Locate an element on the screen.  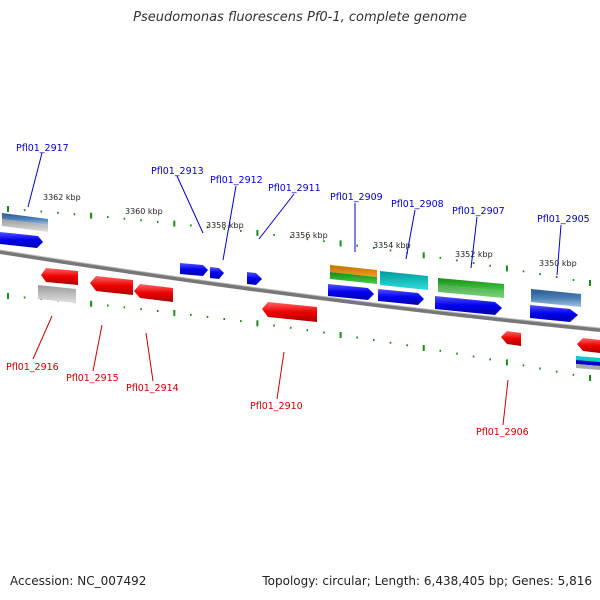
accession-text: Accession: NC_007492 is located at coordinates (78, 581).